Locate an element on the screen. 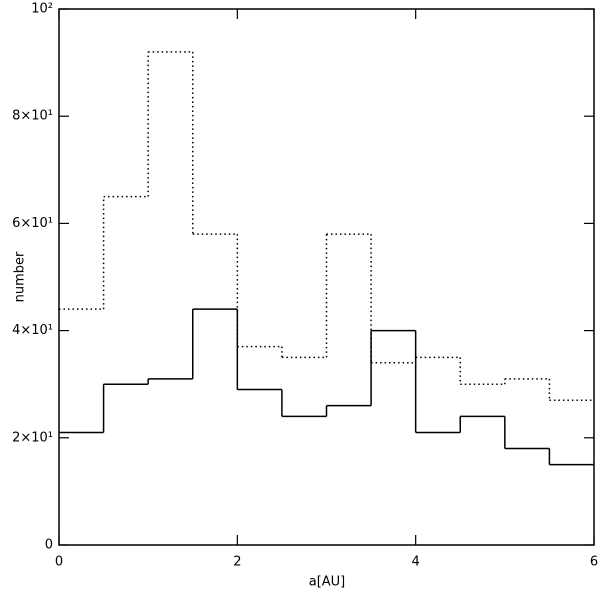 The height and width of the screenshot is (594, 600). y-tick-label: 0 is located at coordinates (49, 545).